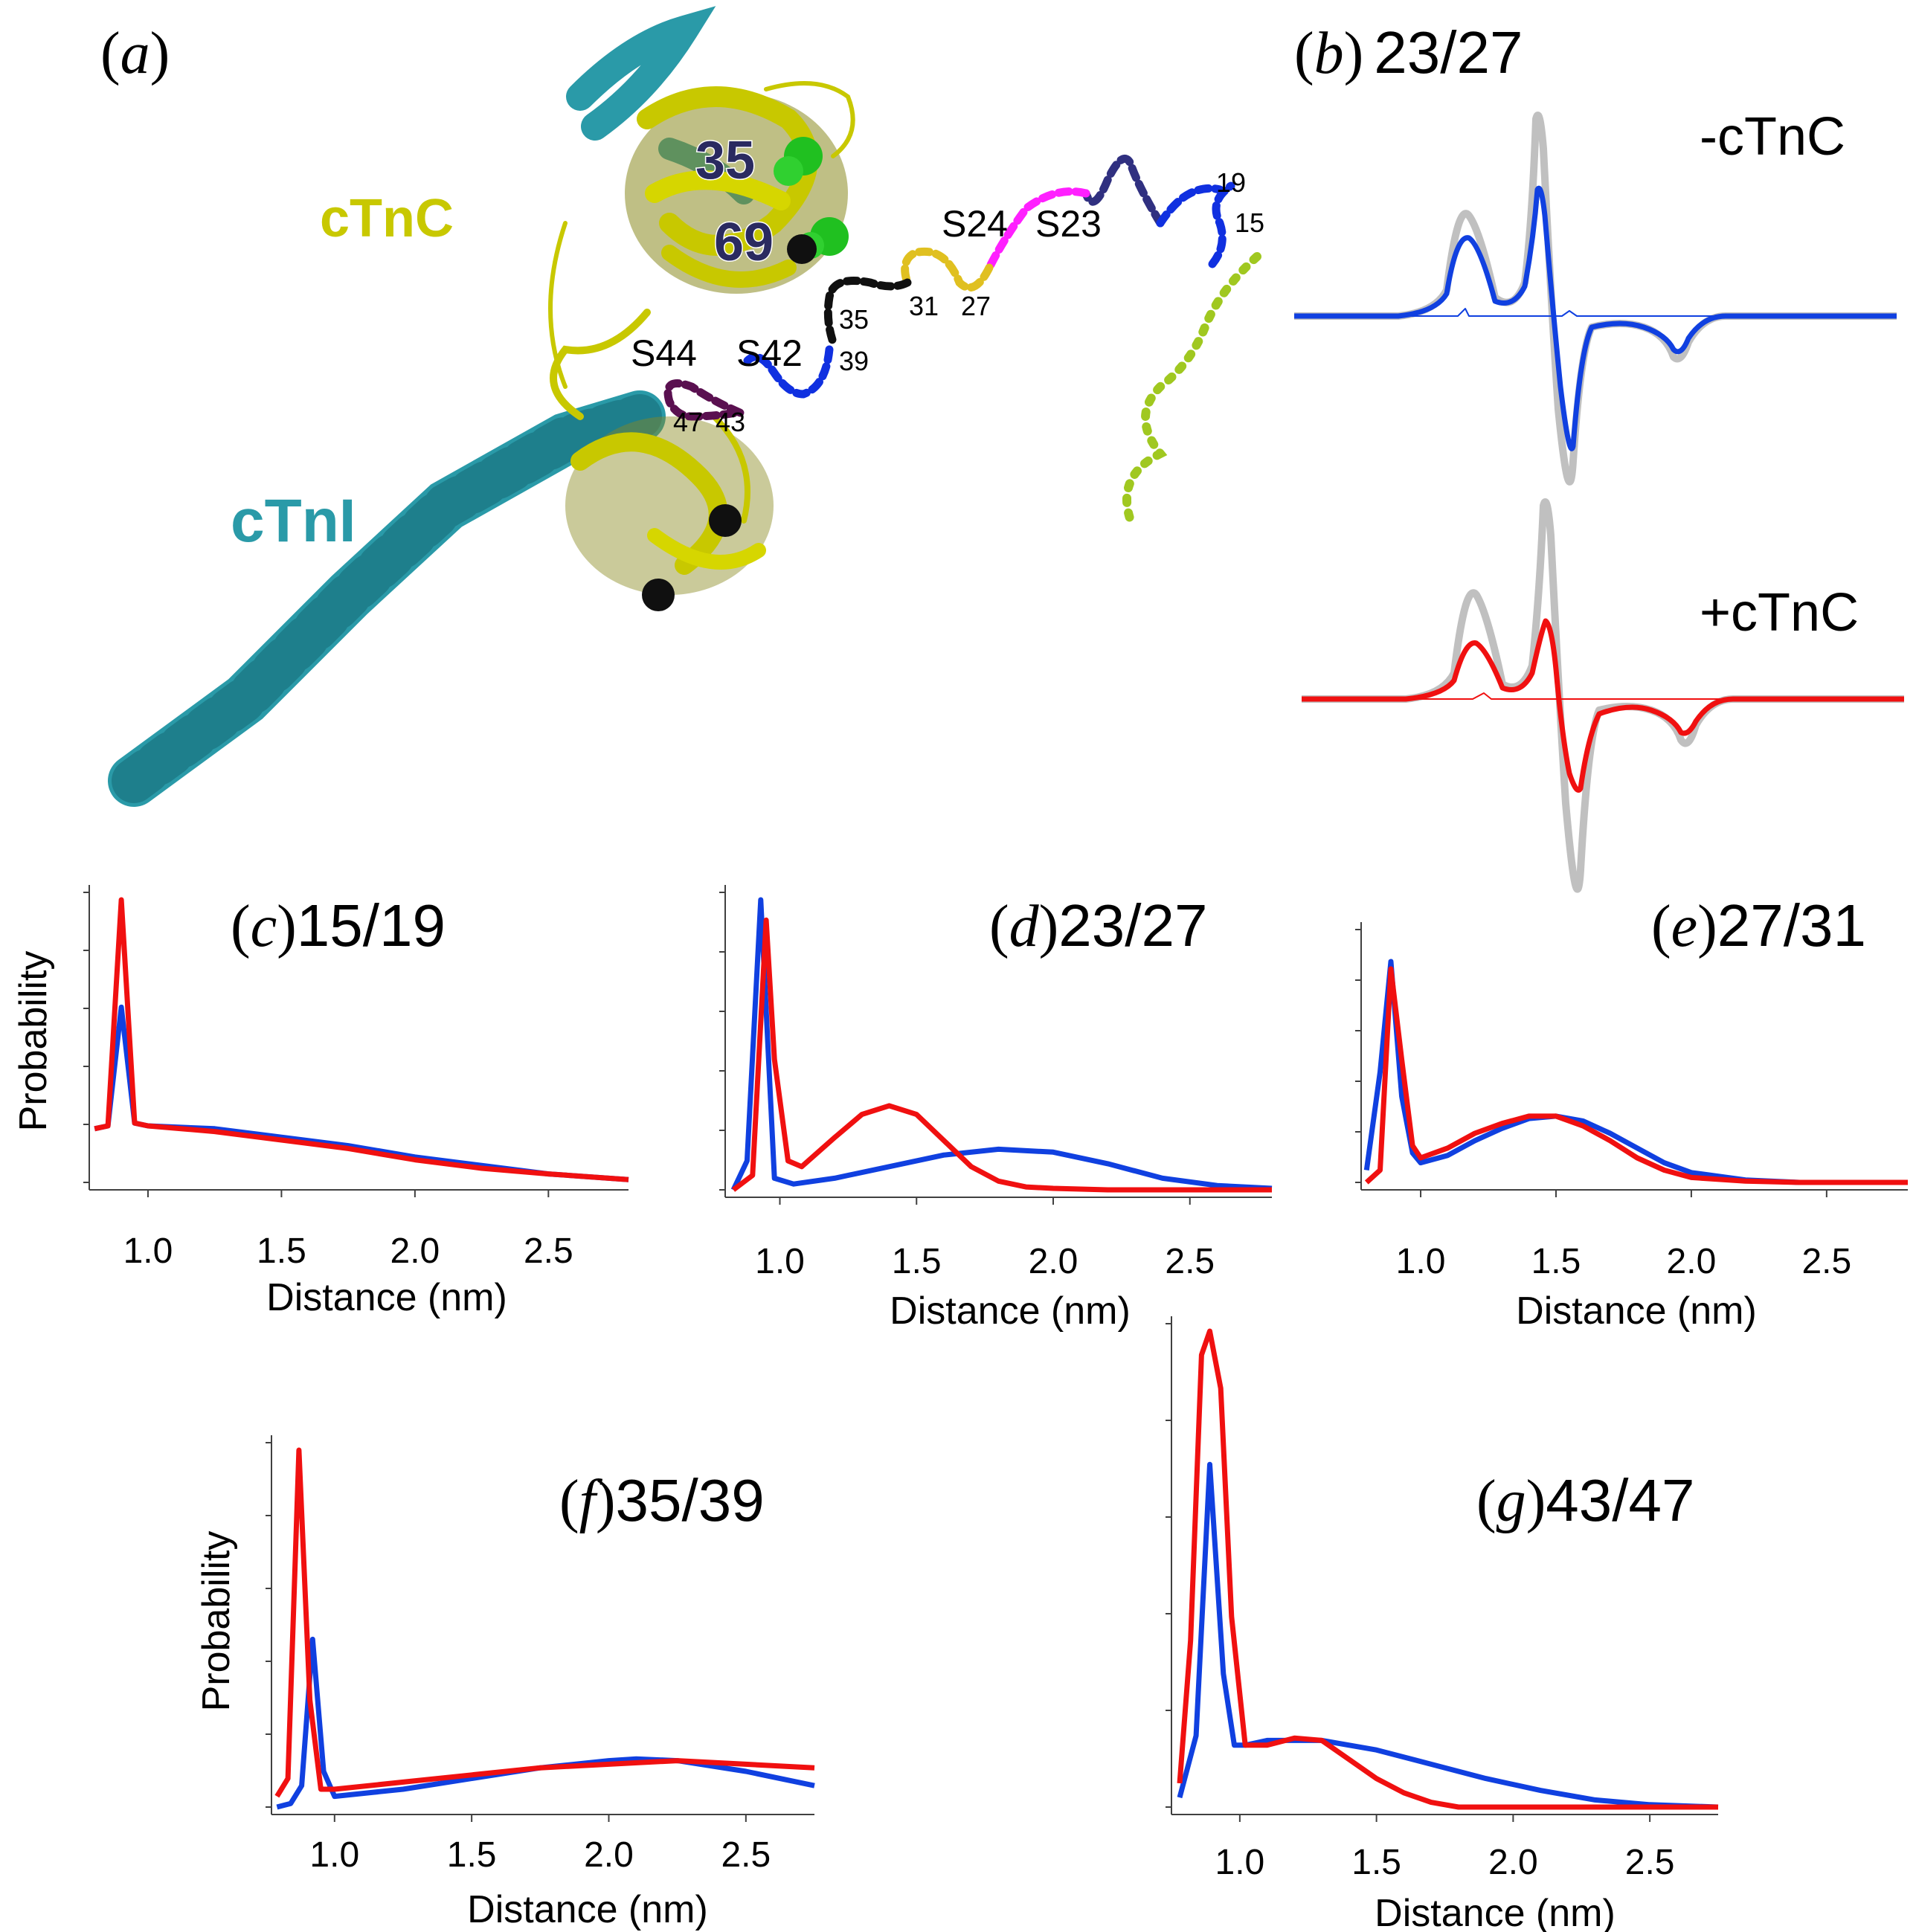  Describe the element at coordinates (1421, 1261) in the screenshot. I see `x-tick-label-e: 1.0` at that location.